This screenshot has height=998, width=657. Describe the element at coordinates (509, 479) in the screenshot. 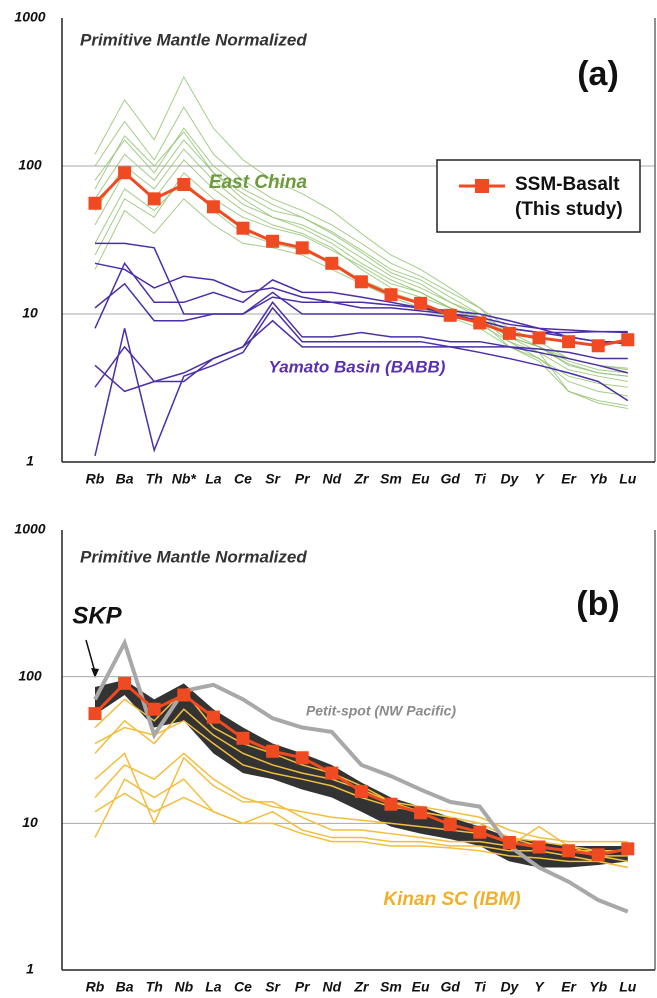

I see `x-tick-label: Dy` at that location.